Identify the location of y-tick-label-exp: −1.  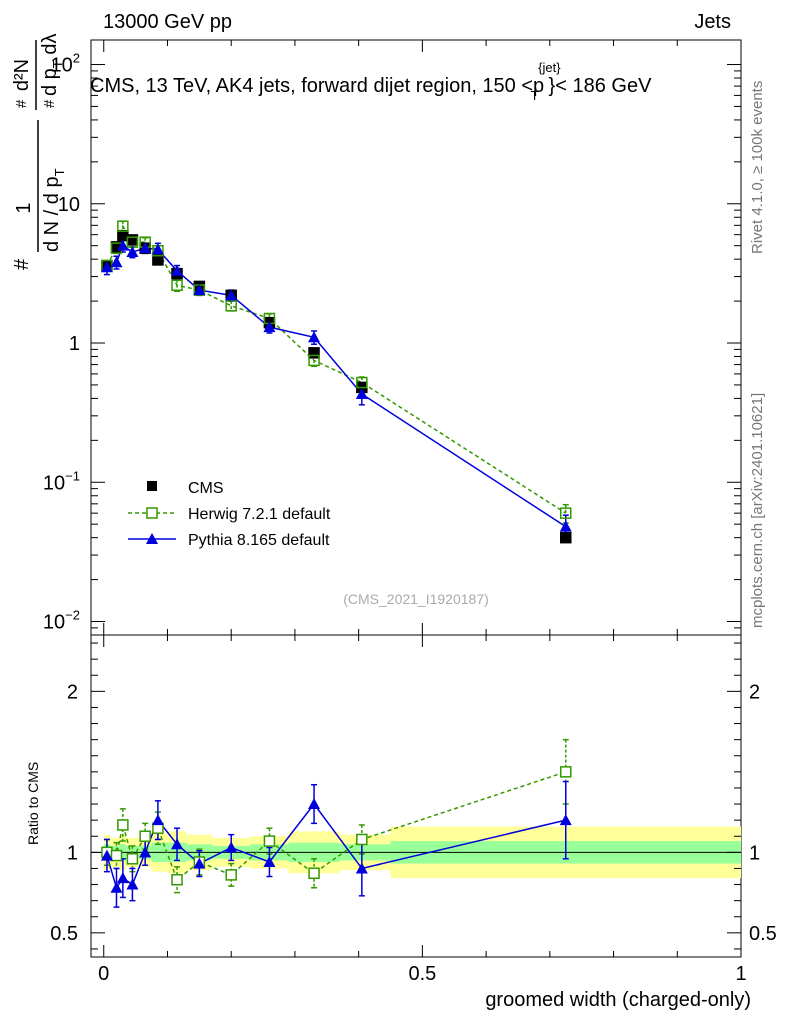
(72, 475).